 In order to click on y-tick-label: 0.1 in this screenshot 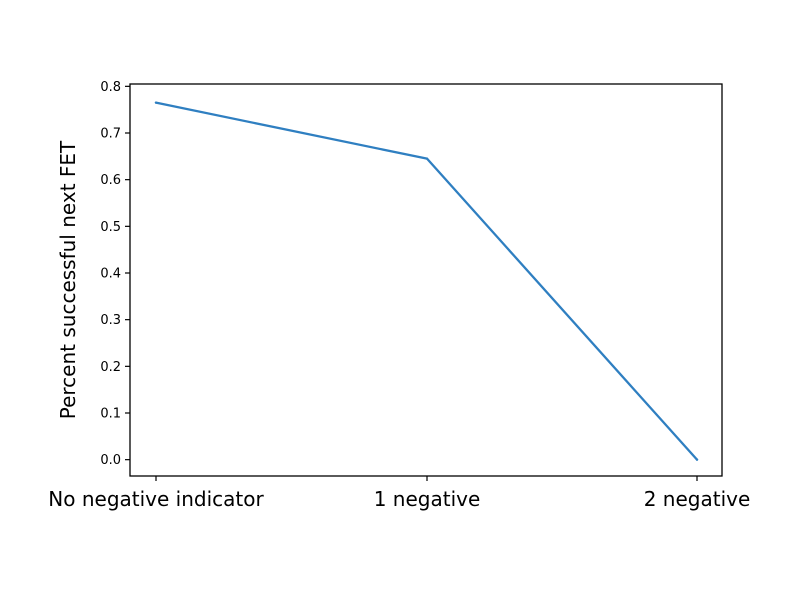, I will do `click(110, 414)`.